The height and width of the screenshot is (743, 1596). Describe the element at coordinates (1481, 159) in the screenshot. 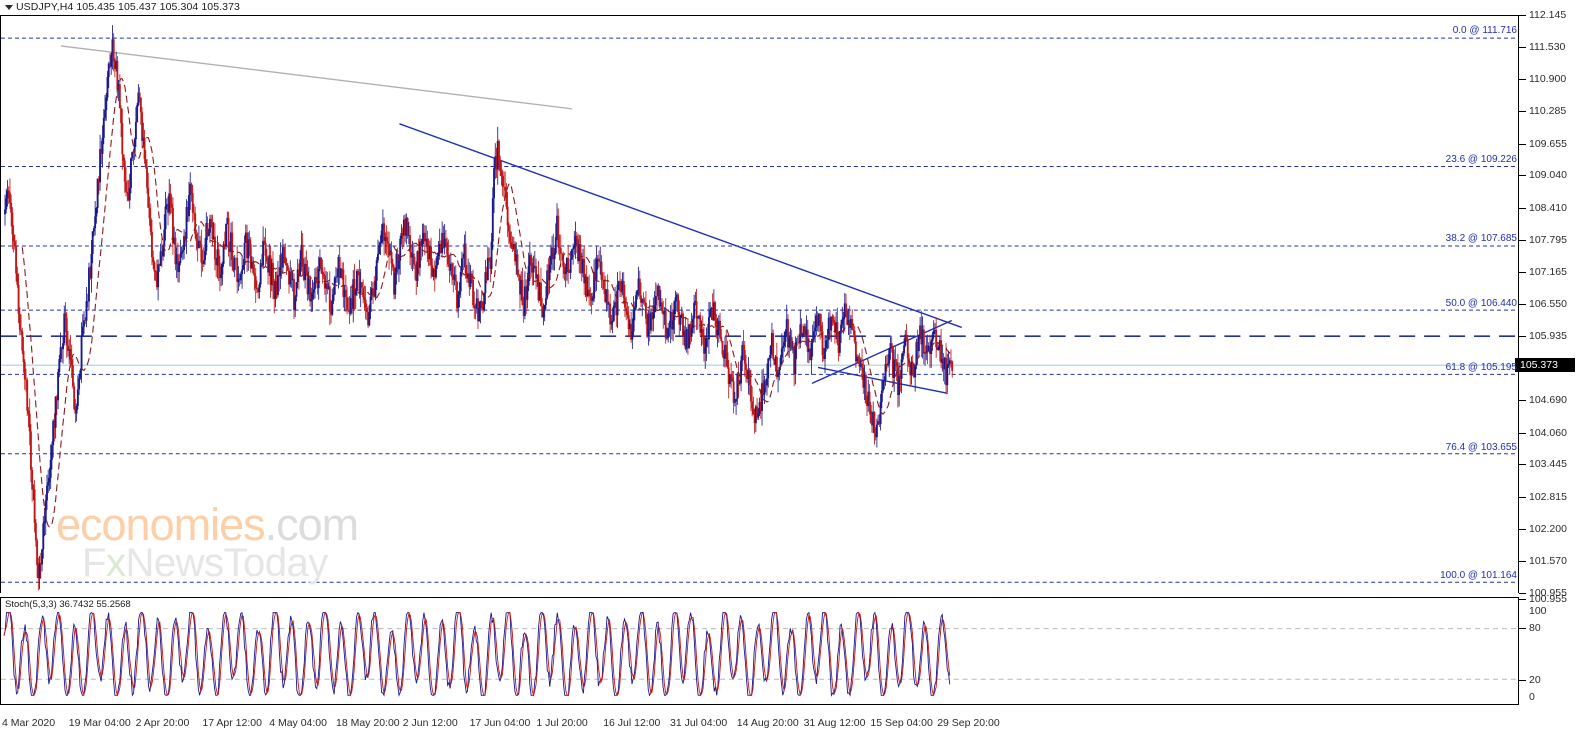

I see `fib-level-label: 23.6 @ 109.226` at that location.